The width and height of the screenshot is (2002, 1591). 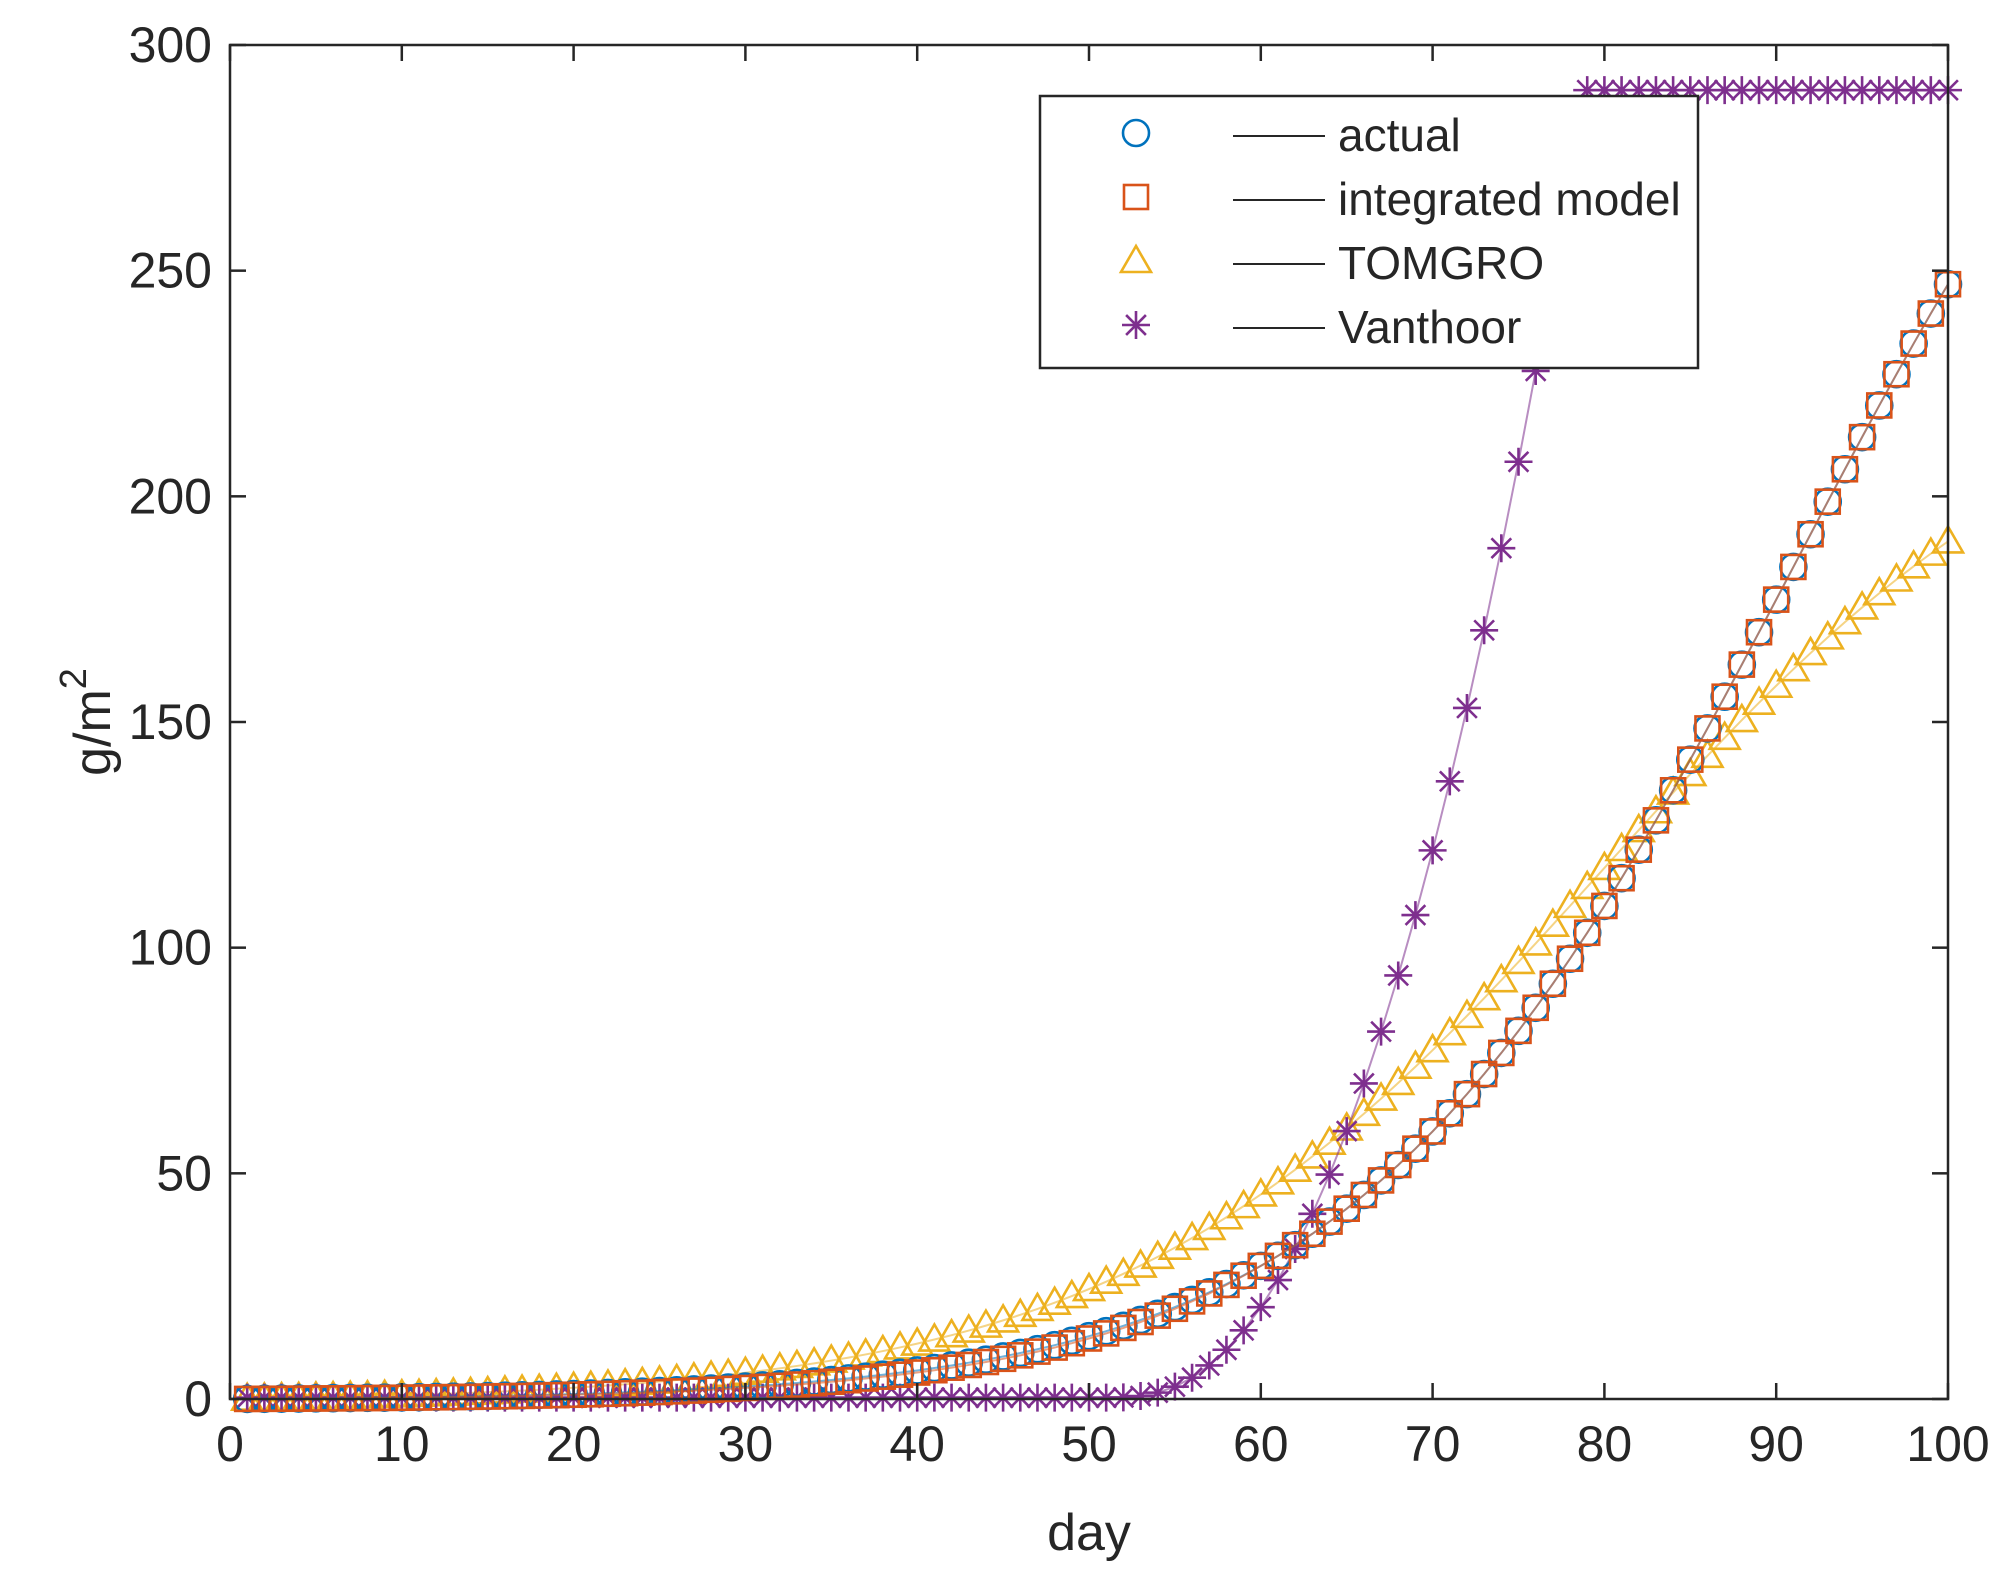 I want to click on legend-marker-vanthoor, so click(x=1136, y=325).